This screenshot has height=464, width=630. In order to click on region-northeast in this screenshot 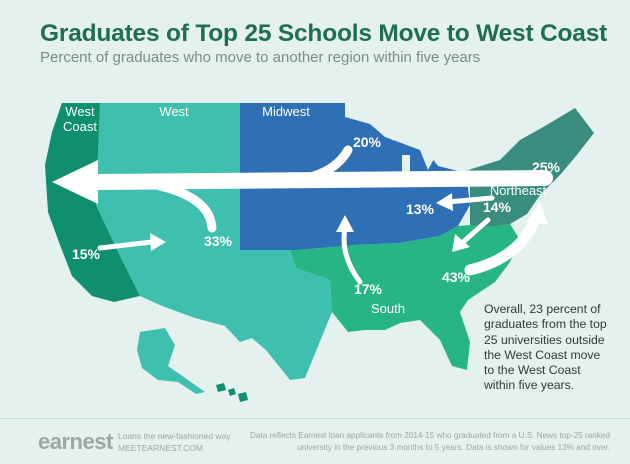, I will do `click(528, 167)`.